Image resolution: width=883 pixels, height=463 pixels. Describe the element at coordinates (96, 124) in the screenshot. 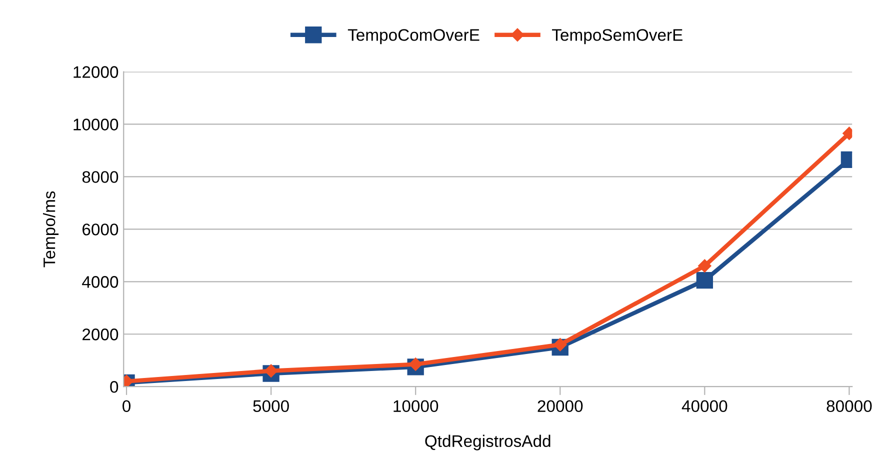

I see `y-tick-label: 10000` at that location.